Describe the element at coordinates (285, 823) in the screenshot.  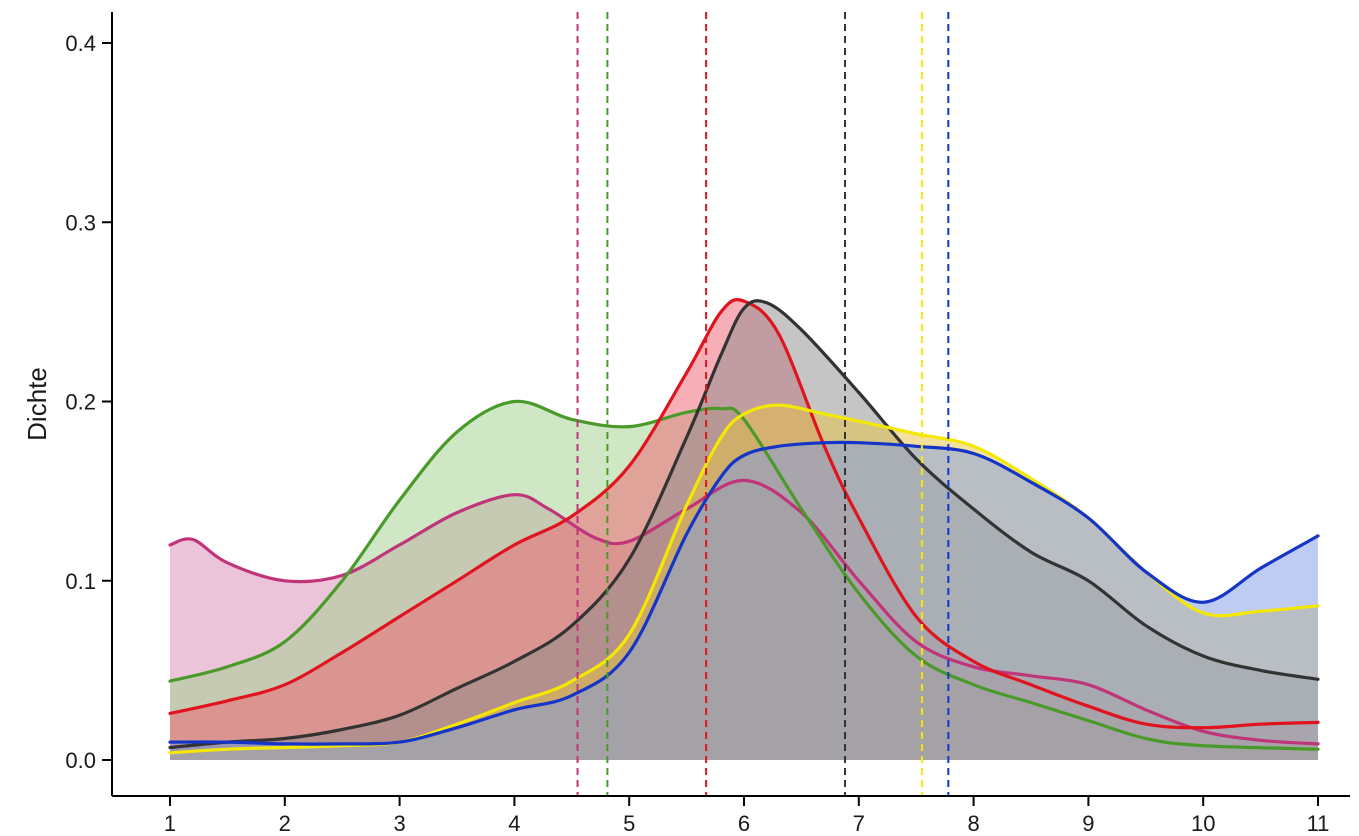
I see `x-tick-label: 2` at that location.